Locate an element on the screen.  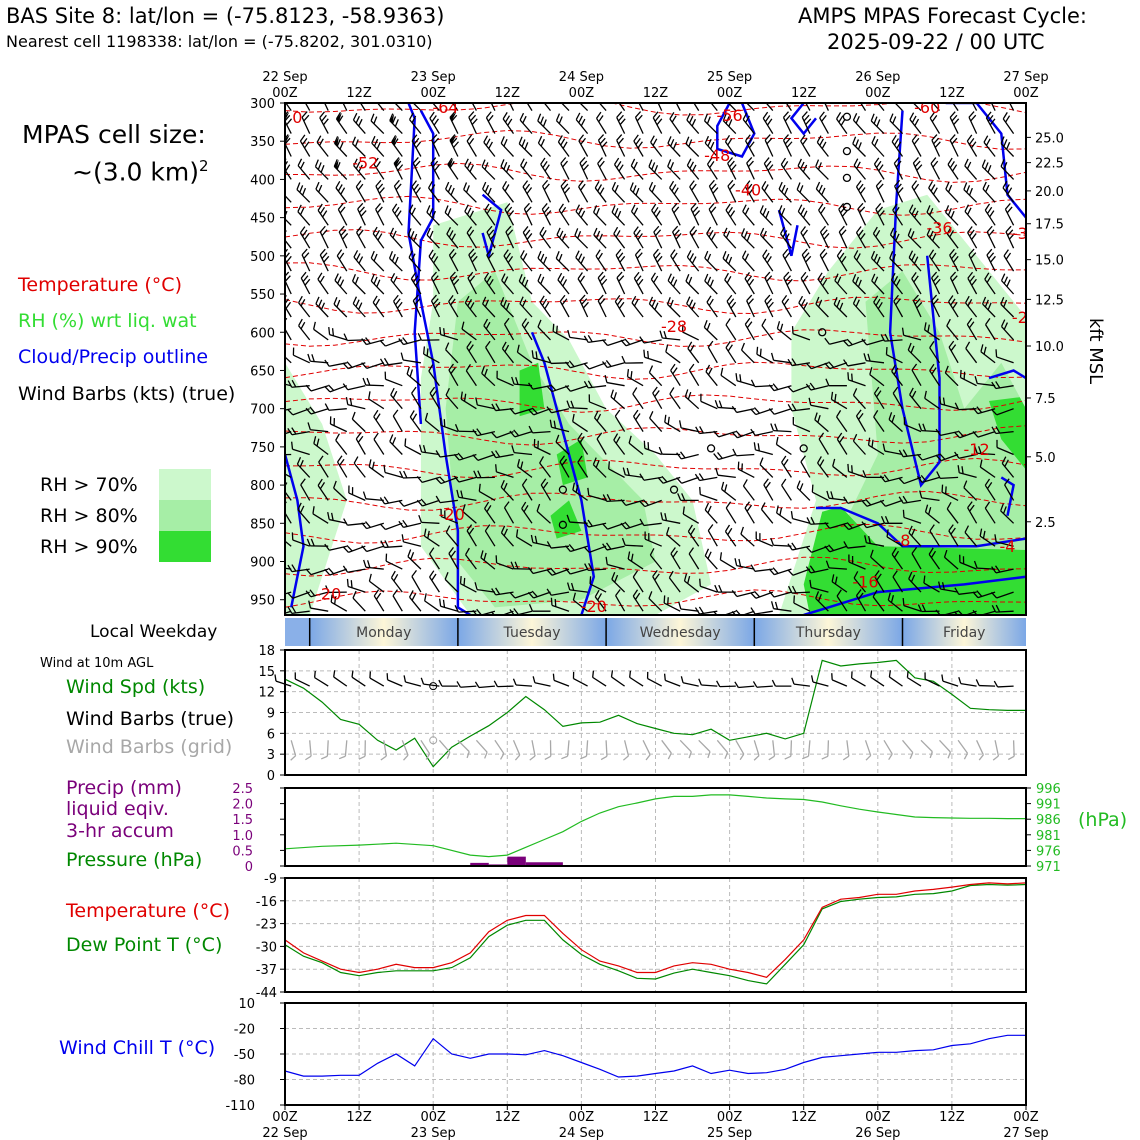
barb-pennant is located at coordinates (337, 141).